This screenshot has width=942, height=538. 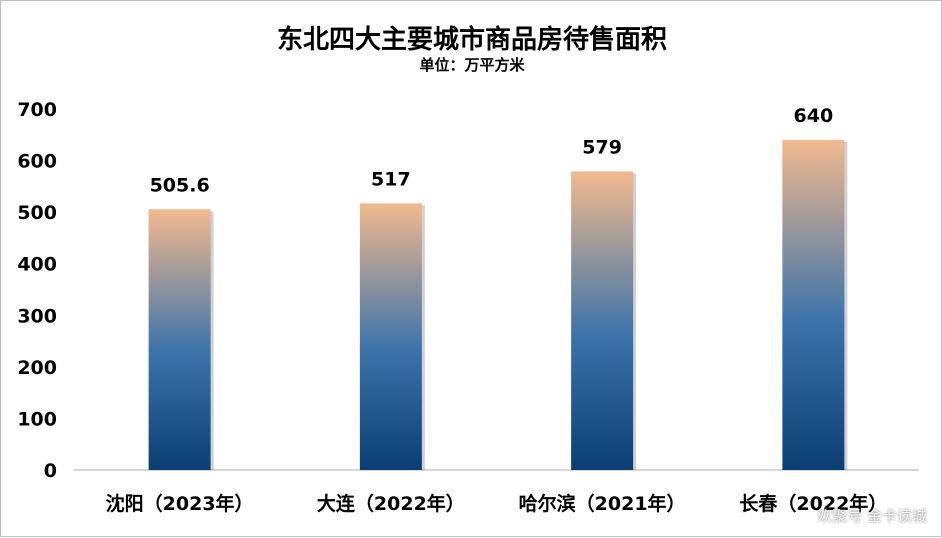 I want to click on watermark: 欢聚号 金卡读城, so click(x=872, y=516).